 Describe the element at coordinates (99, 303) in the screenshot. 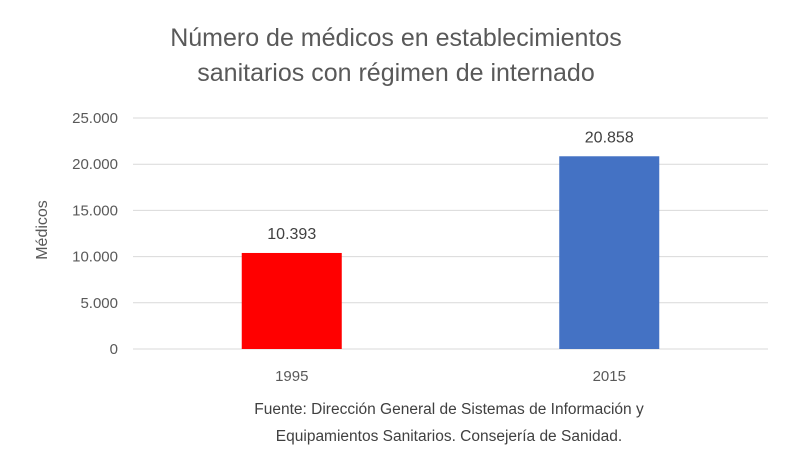

I see `y-tick-label: 5.000` at that location.